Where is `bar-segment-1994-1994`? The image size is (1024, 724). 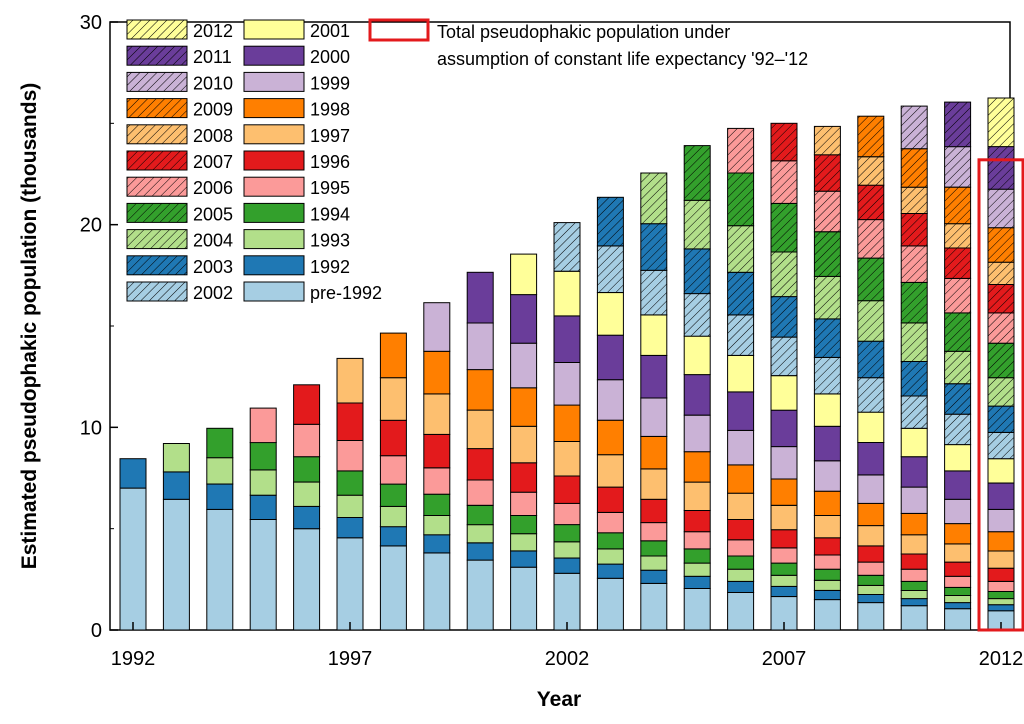 bar-segment-1994-1994 is located at coordinates (220, 443).